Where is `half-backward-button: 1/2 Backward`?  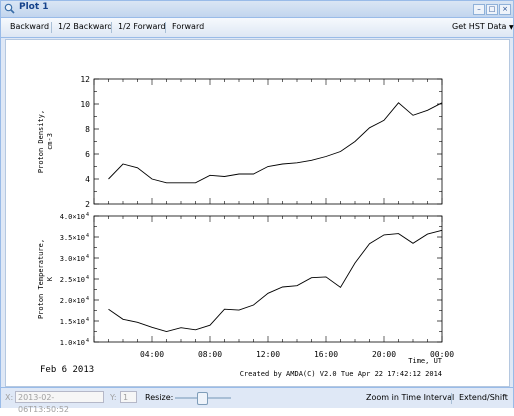 half-backward-button: 1/2 Backward is located at coordinates (85, 26).